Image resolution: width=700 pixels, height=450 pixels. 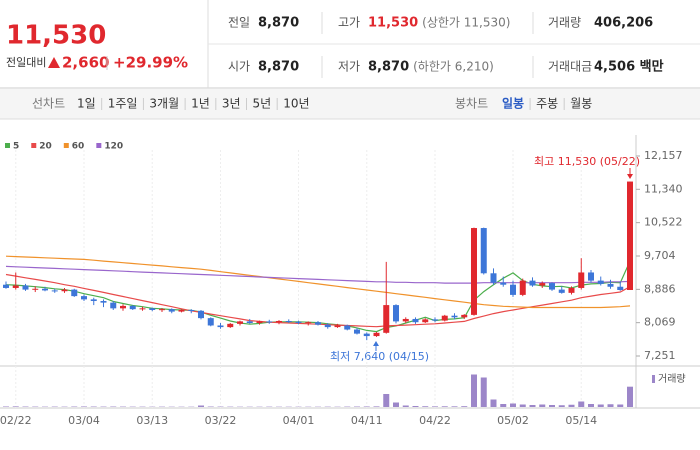 I want to click on change-percent: +29.99%, so click(x=150, y=63).